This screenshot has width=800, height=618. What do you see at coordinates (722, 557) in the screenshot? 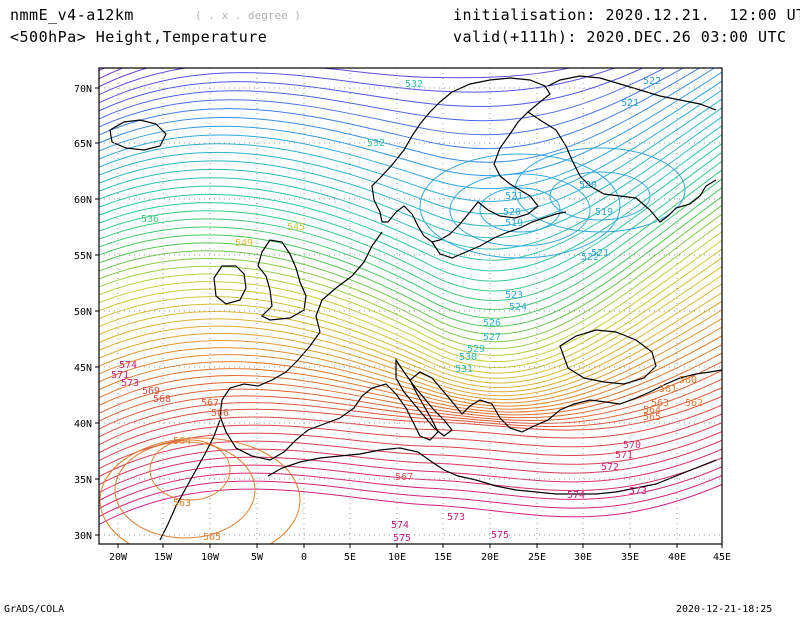
I see `lon-label: 45E` at bounding box center [722, 557].